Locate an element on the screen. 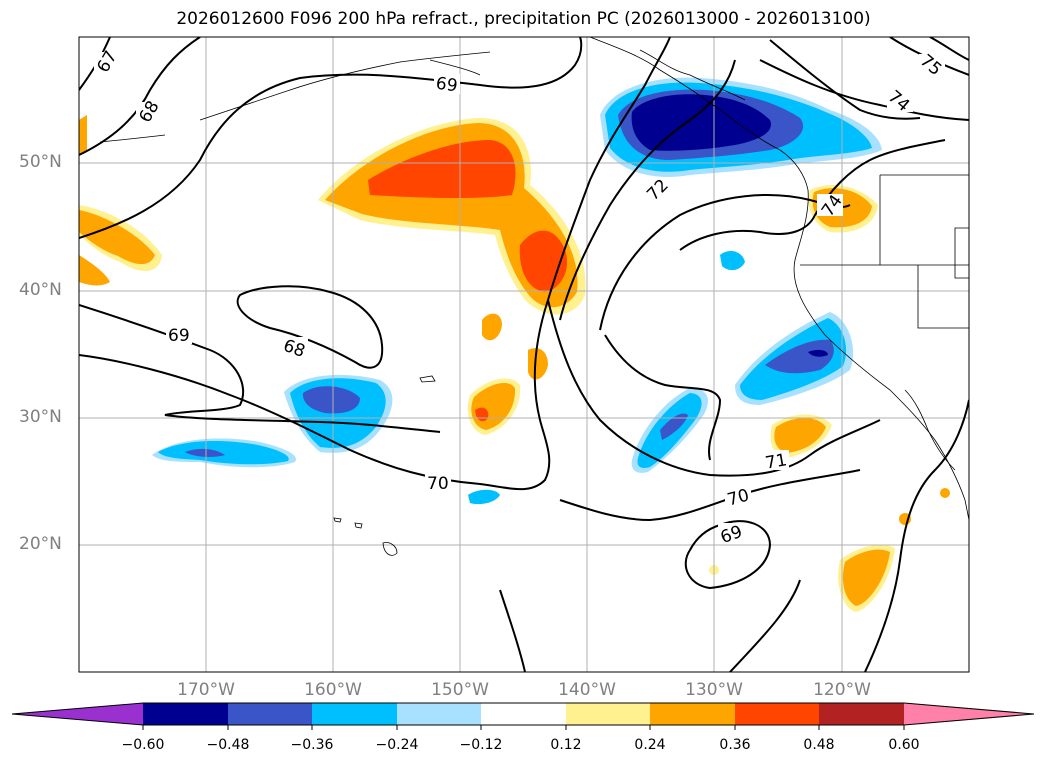 This screenshot has width=1047, height=765. colorbar-tick-label: 0.36 is located at coordinates (735, 745).